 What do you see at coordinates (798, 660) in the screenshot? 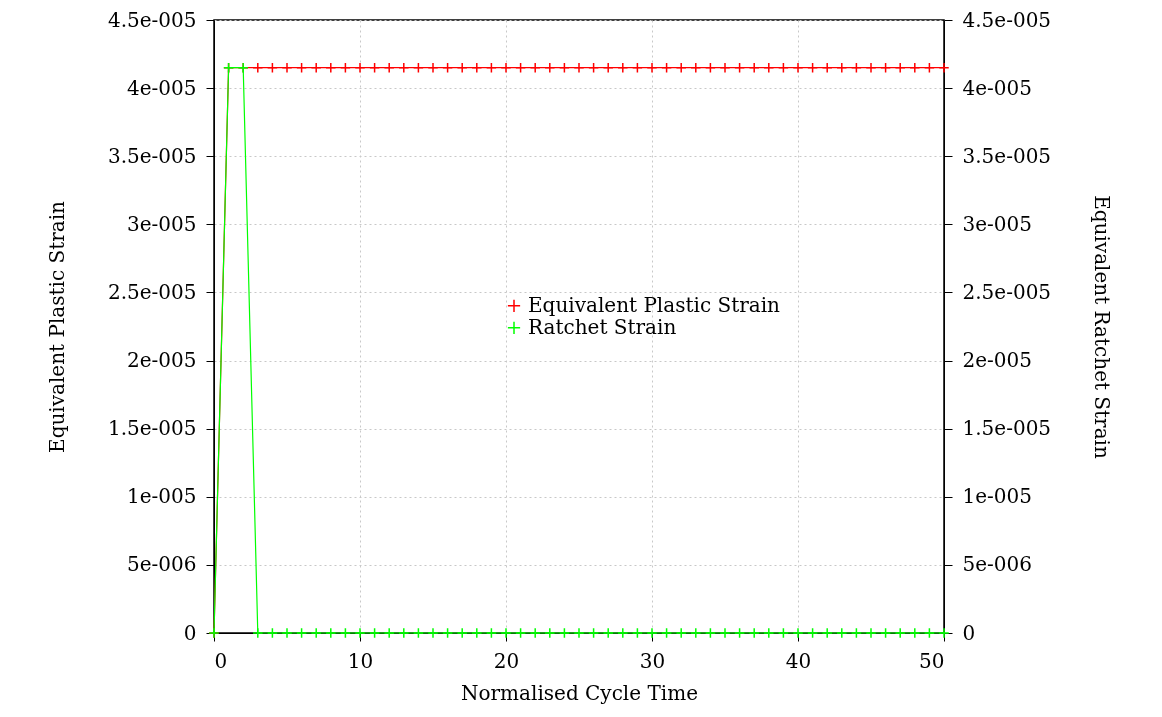
I see `x-tick-label: 40` at bounding box center [798, 660].